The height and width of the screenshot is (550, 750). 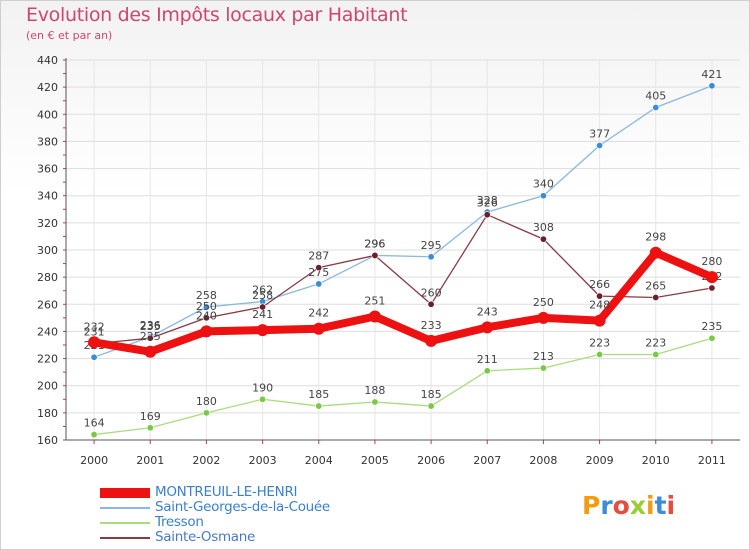 I want to click on y-tick-label: 360, so click(x=47, y=169).